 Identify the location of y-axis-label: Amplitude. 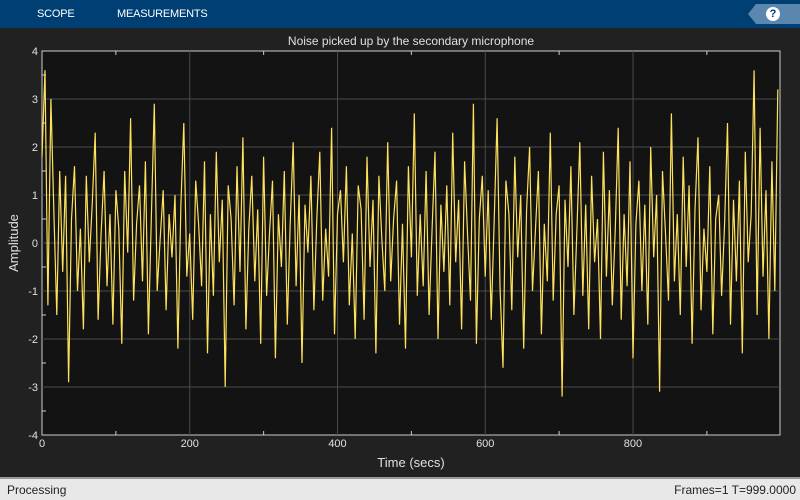
(13, 243).